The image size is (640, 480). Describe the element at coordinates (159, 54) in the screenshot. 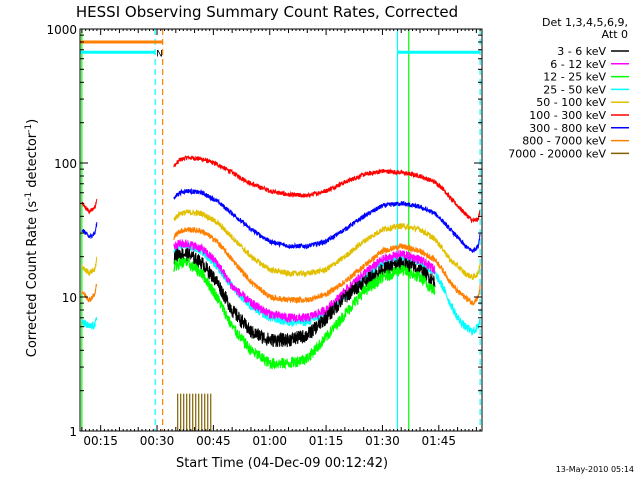

I see `annotation-label-1: N` at that location.